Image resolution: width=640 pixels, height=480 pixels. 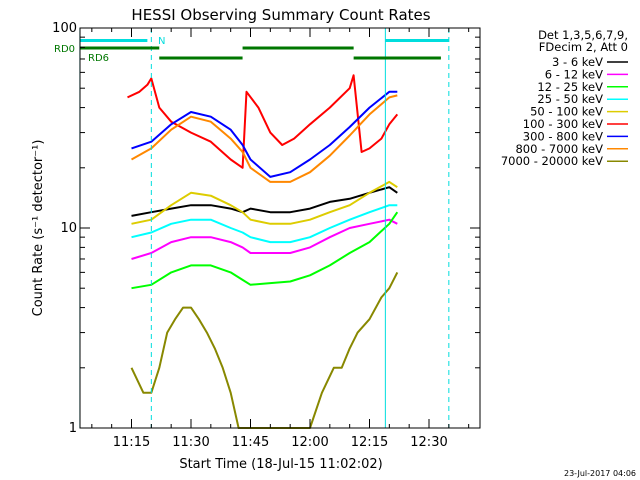 What do you see at coordinates (369, 442) in the screenshot?
I see `x-tick-label-4: 12:15` at bounding box center [369, 442].